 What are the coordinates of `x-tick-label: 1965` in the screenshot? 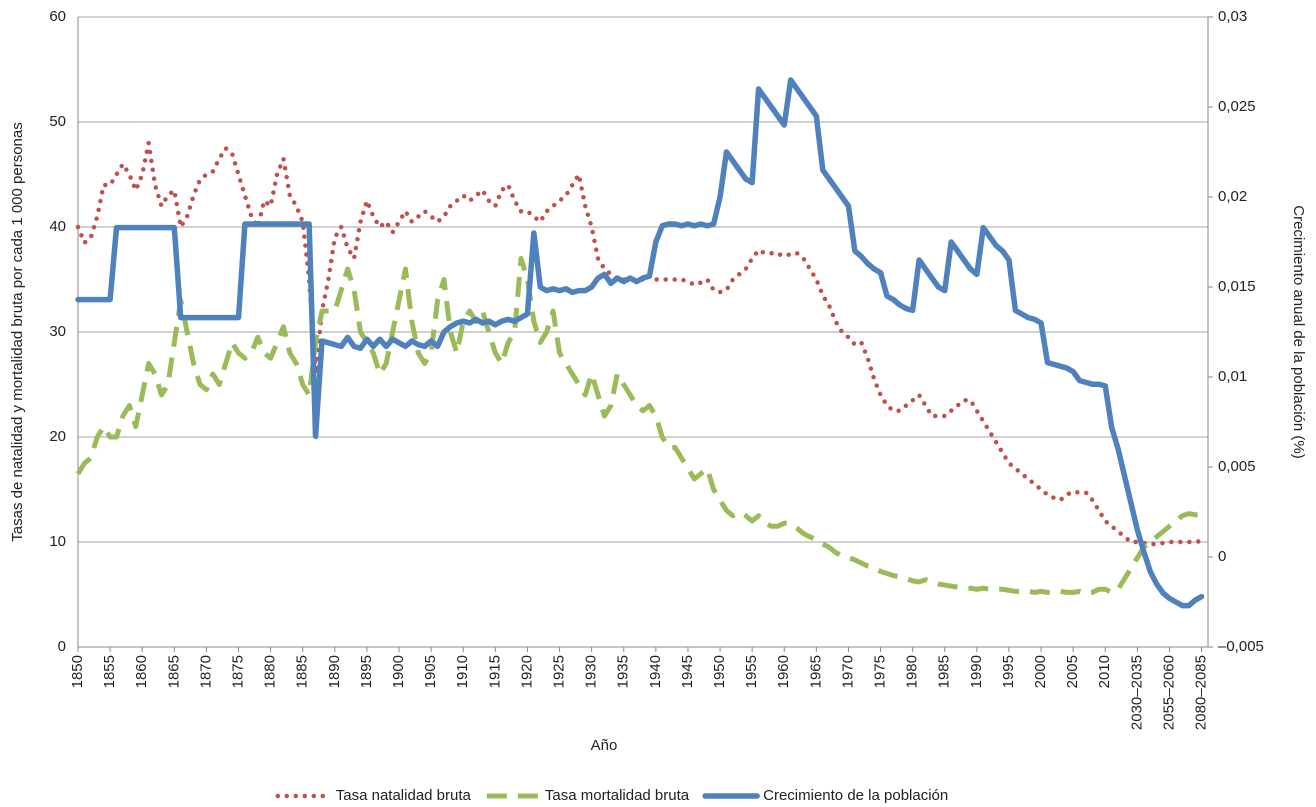 It's located at (815, 671).